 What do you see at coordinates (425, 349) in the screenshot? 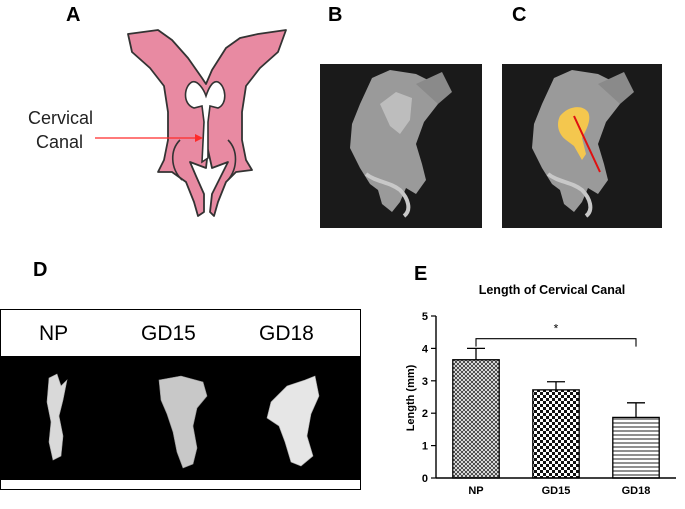
I see `y-tick-label: 4` at bounding box center [425, 349].